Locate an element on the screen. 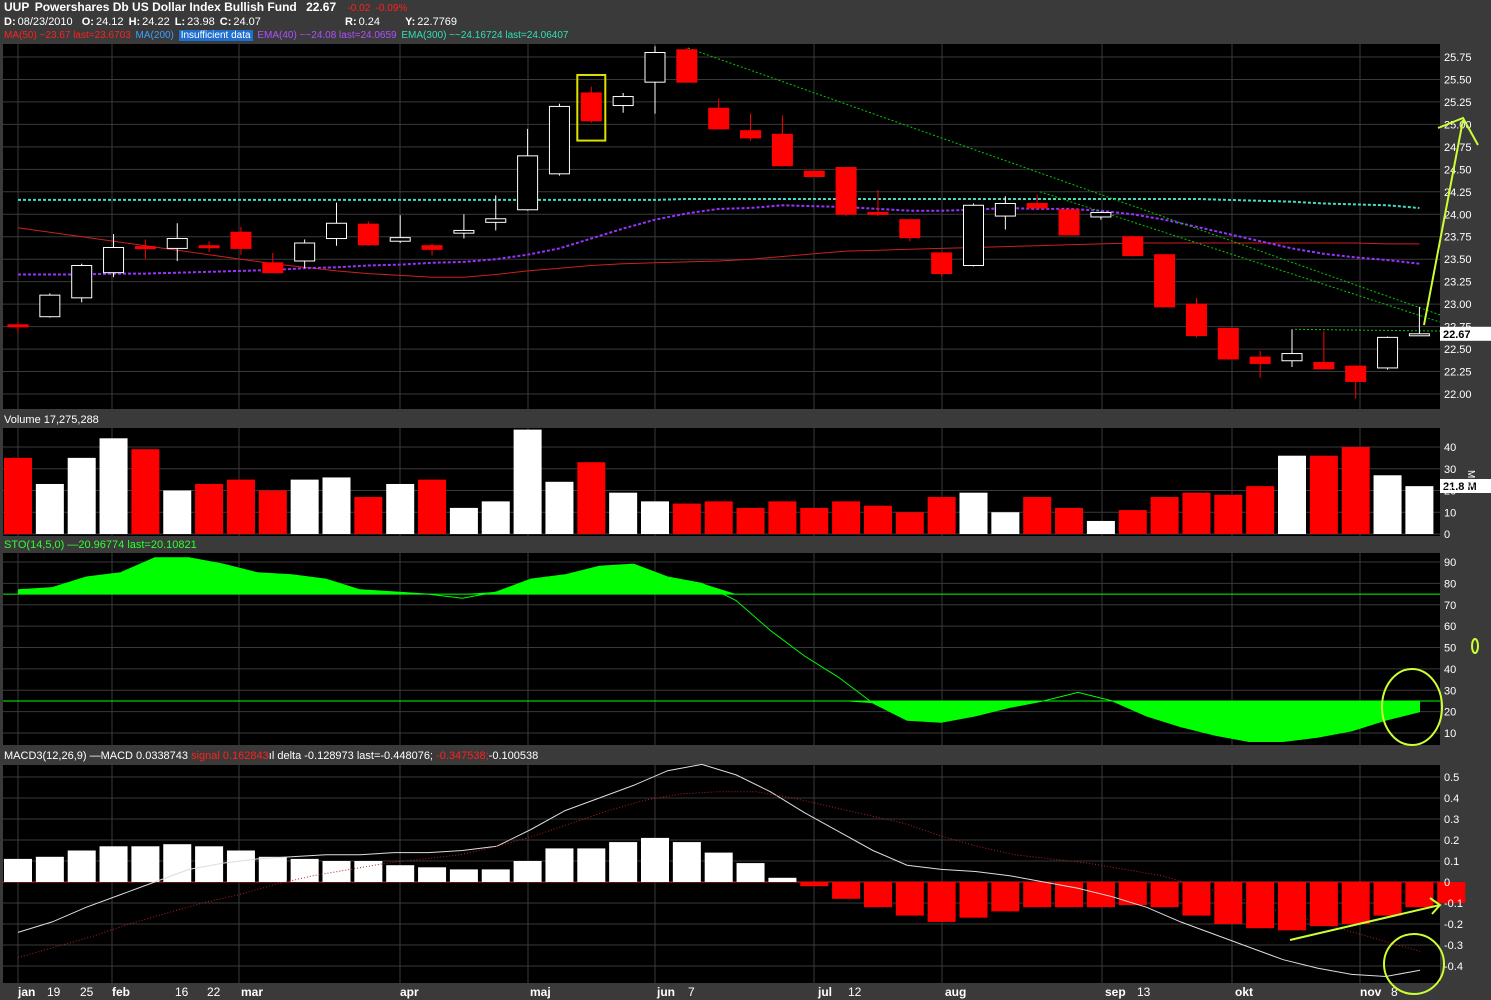  volume-tick-4: 0 is located at coordinates (1447, 535).